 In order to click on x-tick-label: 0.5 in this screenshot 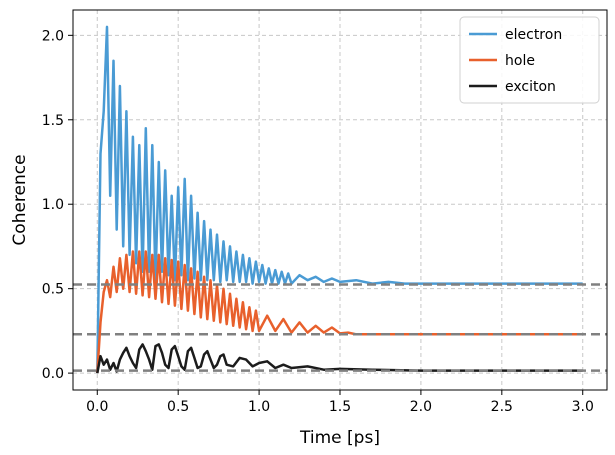, I will do `click(178, 407)`.